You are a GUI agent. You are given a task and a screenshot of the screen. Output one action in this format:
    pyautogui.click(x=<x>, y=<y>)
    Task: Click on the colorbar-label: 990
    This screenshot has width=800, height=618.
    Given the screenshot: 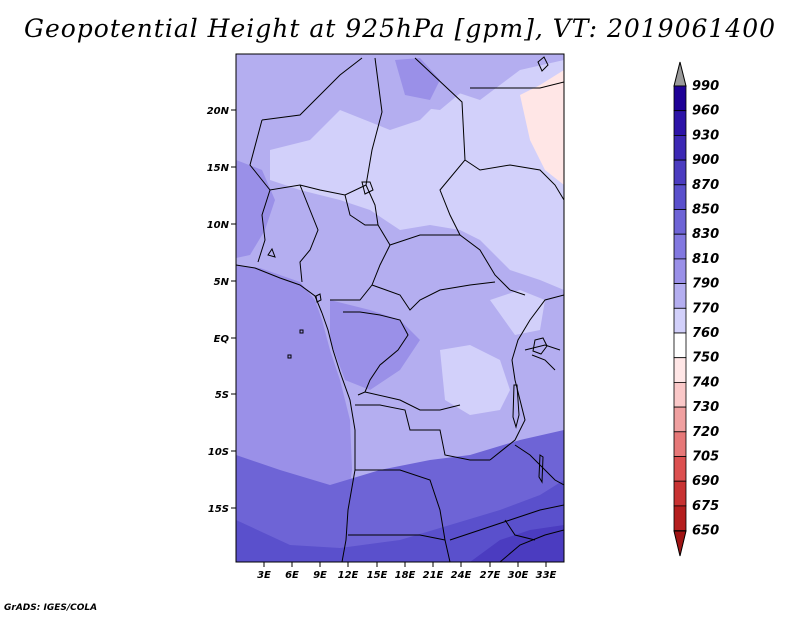 What is the action you would take?
    pyautogui.click(x=705, y=86)
    